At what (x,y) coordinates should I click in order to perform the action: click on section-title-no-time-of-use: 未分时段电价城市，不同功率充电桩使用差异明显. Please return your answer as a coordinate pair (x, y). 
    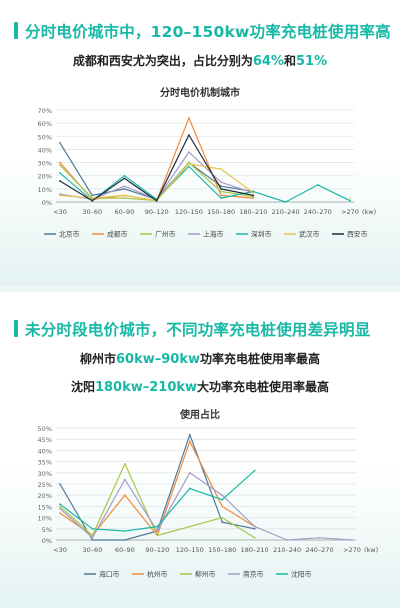
    Looking at the image, I should click on (192, 329).